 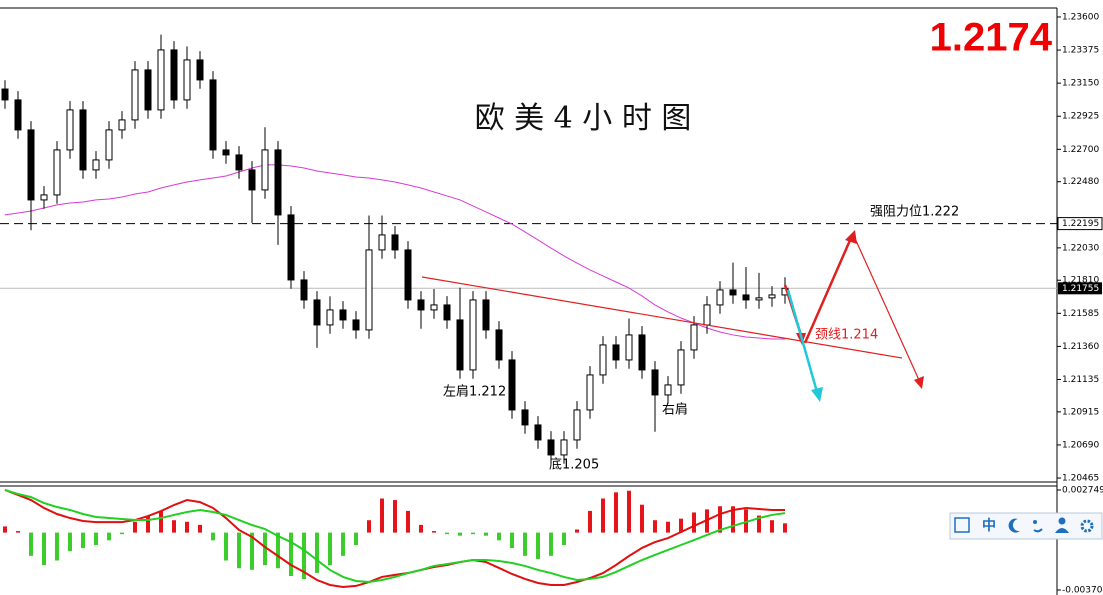 I want to click on annotation: 右肩, so click(x=675, y=410).